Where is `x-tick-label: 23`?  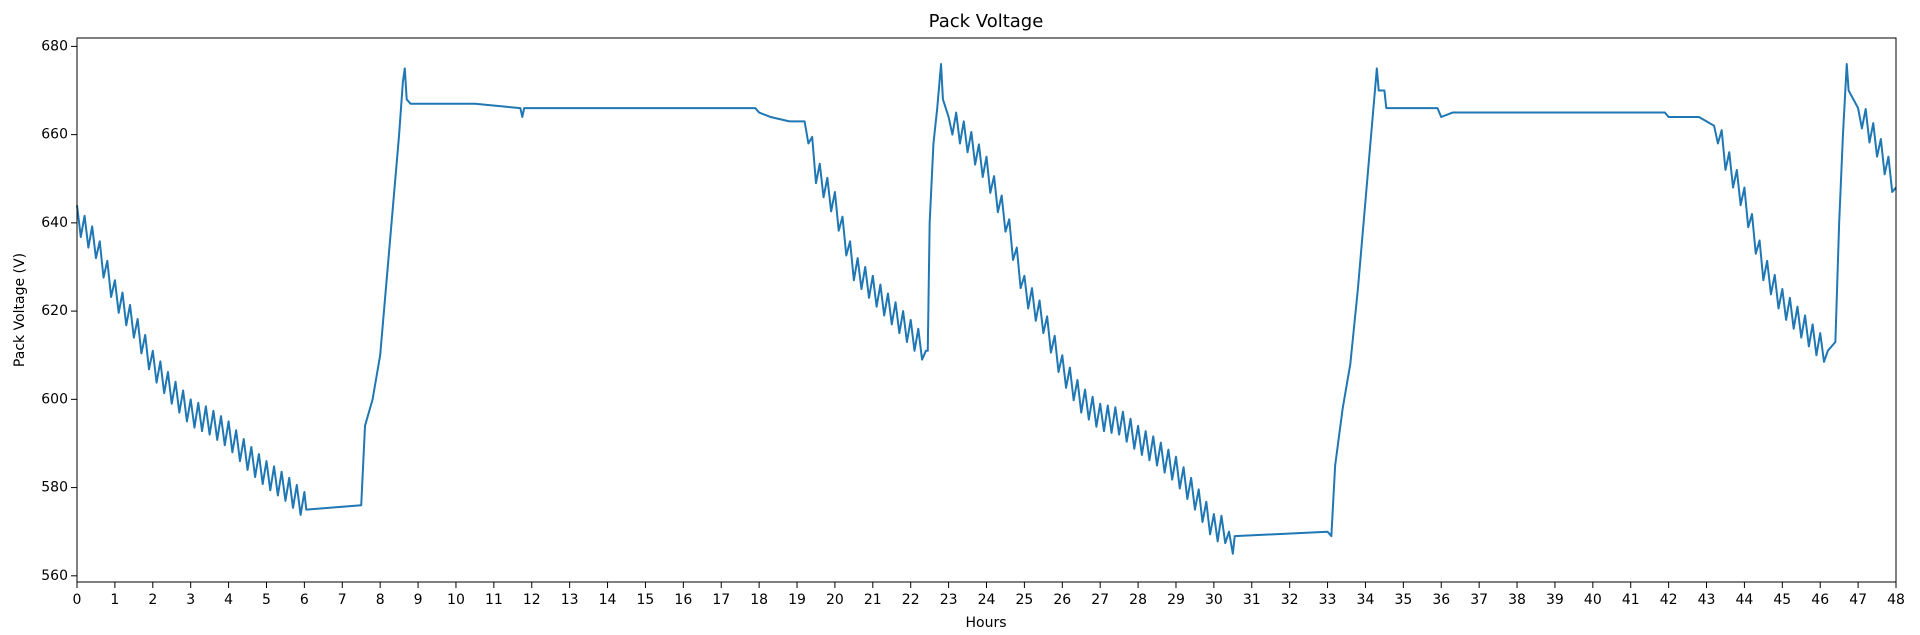
x-tick-label: 23 is located at coordinates (949, 600).